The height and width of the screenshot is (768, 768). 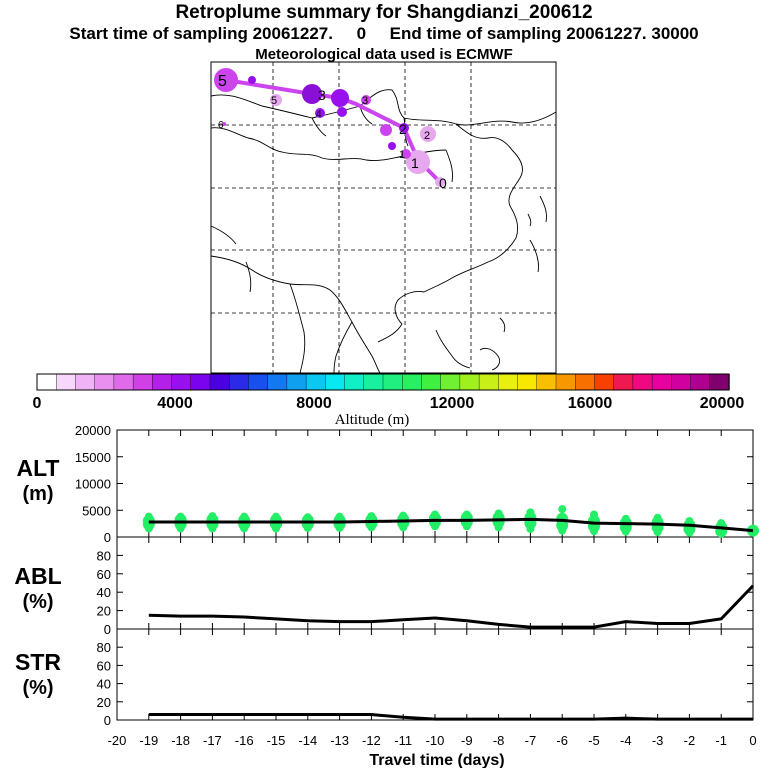 What do you see at coordinates (104, 611) in the screenshot?
I see `abl-ytick-label: 20` at bounding box center [104, 611].